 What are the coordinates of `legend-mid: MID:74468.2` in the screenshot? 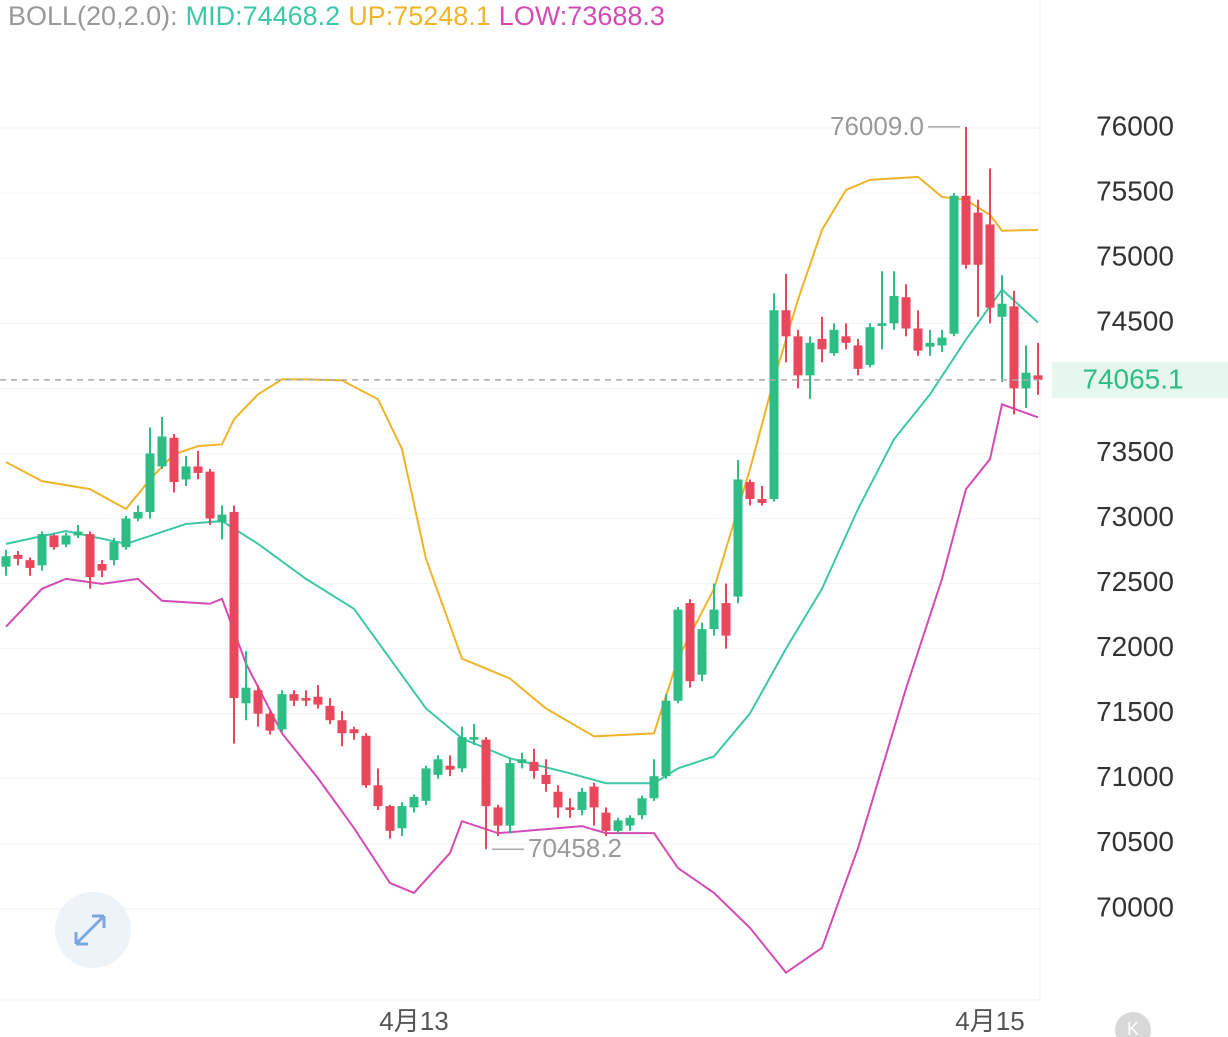 It's located at (263, 16).